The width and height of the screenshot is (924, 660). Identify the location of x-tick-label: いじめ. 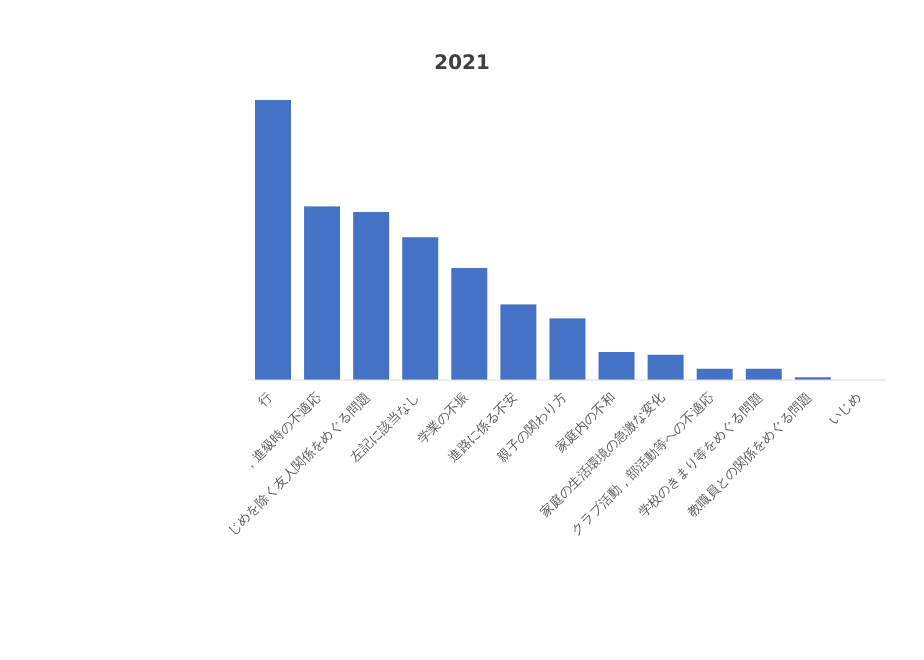
(845, 409).